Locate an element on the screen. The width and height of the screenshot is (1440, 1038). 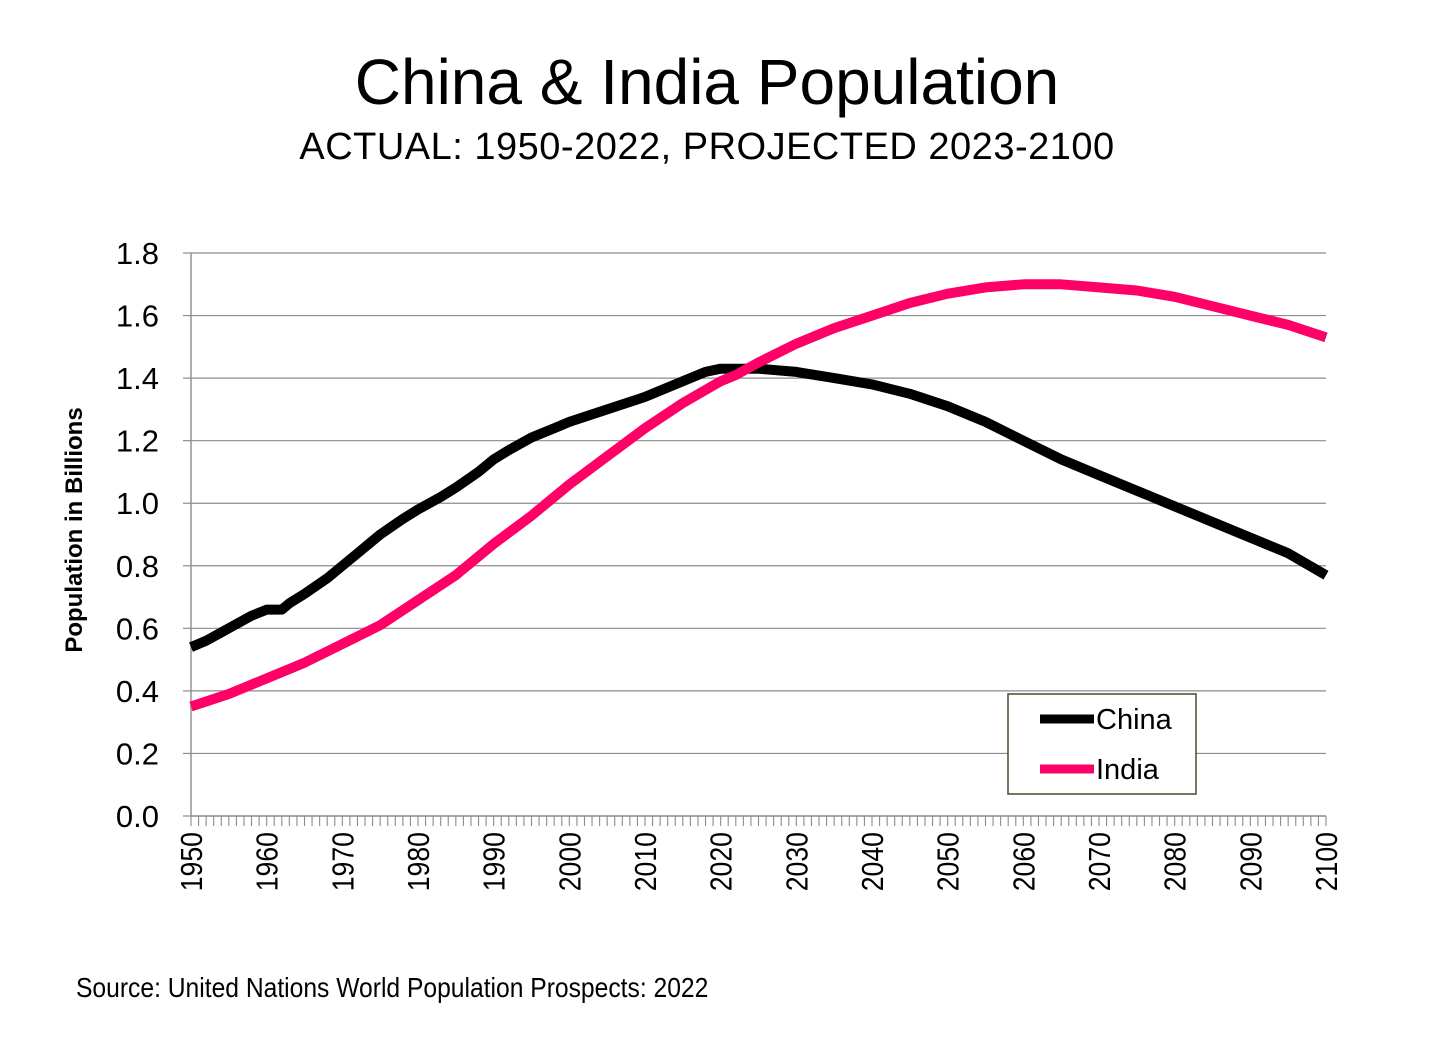
x-tick-label: 1990 is located at coordinates (495, 861).